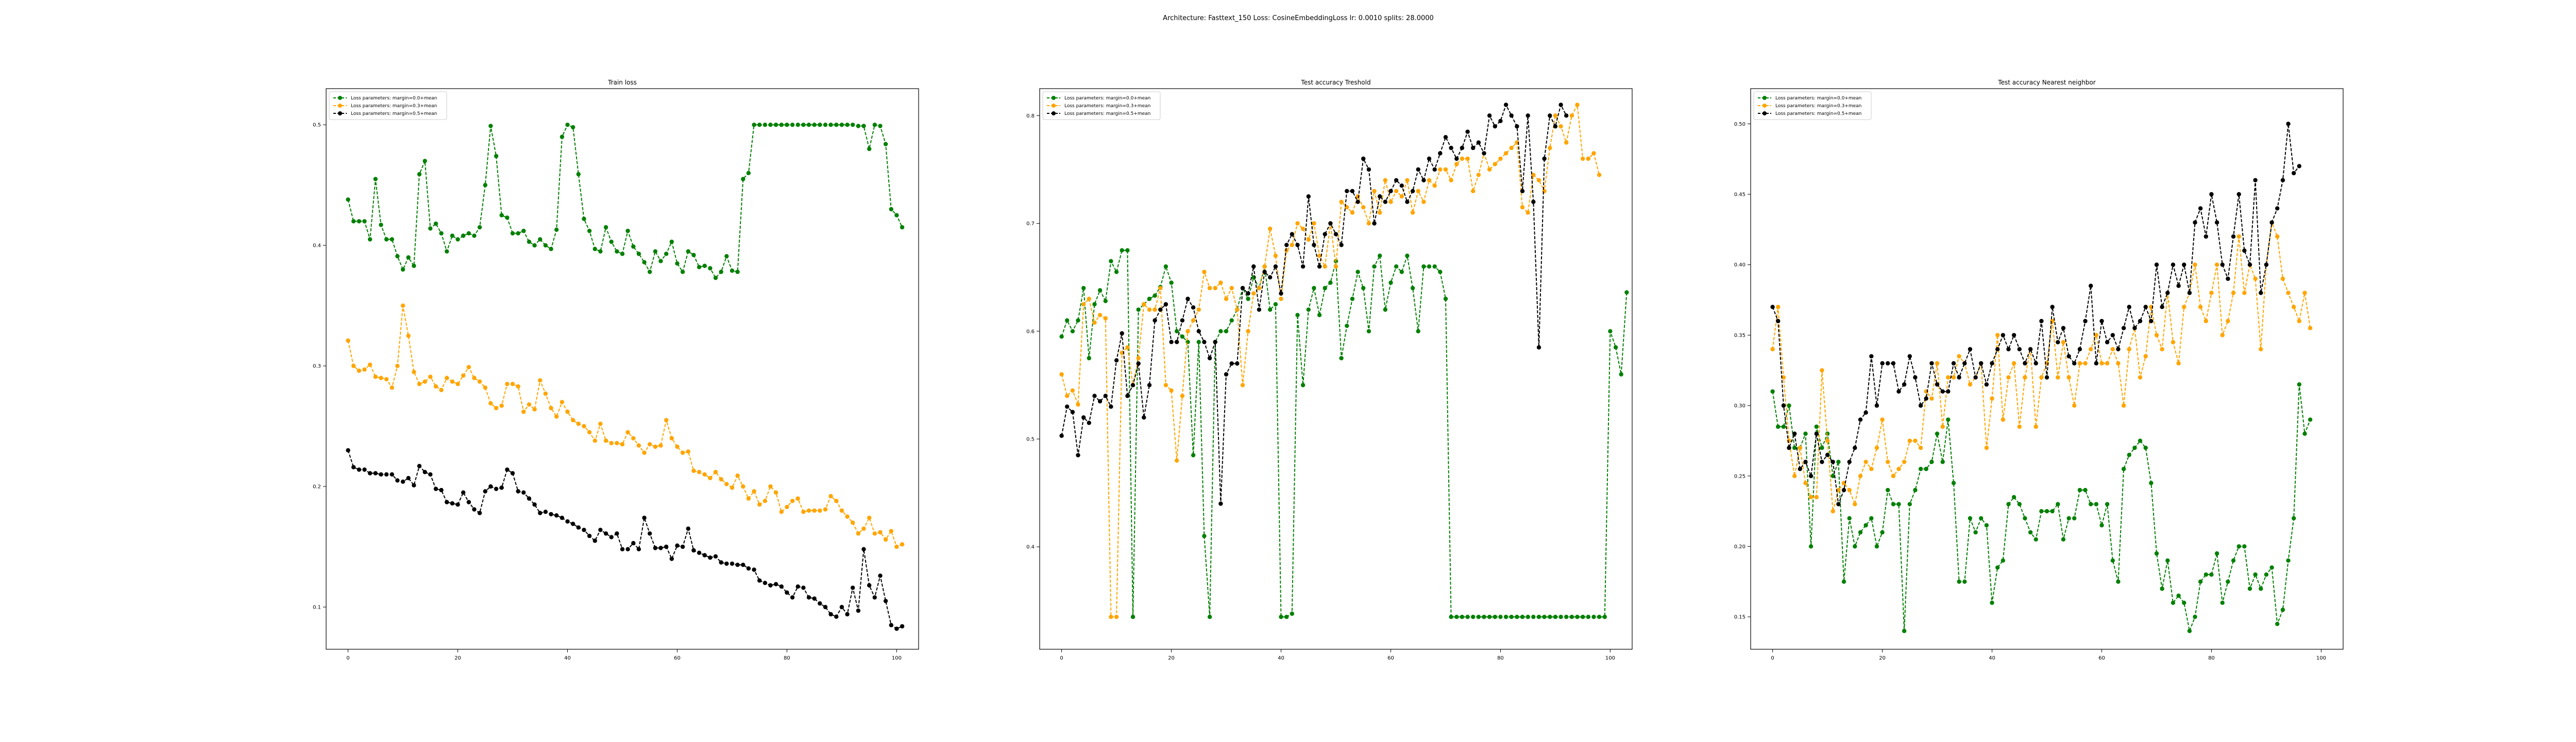 The image size is (2576, 742). Describe the element at coordinates (1818, 113) in the screenshot. I see `legend-label: Loss parameters: margin=0.5+mean` at that location.